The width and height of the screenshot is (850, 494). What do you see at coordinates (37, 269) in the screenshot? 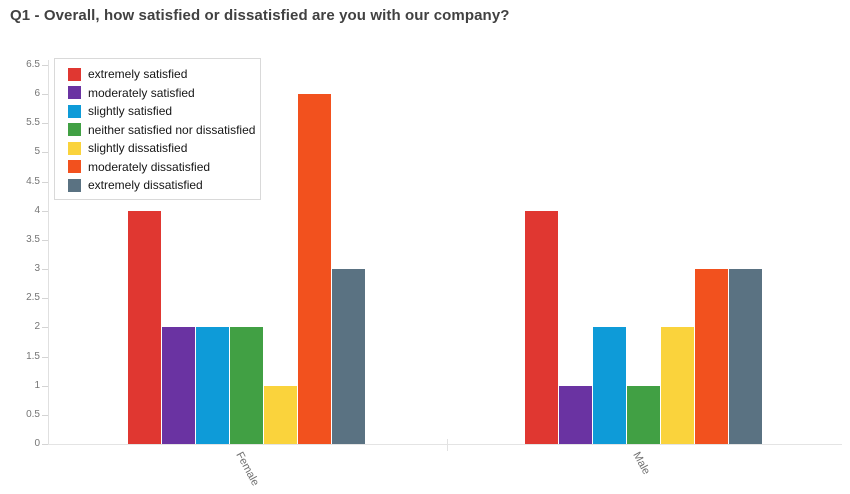
I see `y-tick-label: 3` at bounding box center [37, 269].